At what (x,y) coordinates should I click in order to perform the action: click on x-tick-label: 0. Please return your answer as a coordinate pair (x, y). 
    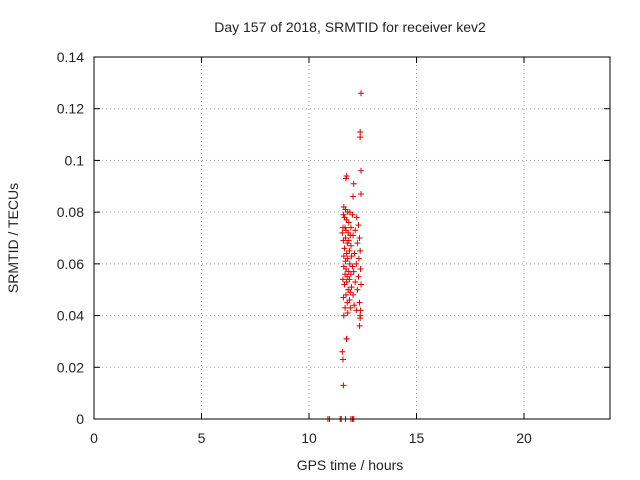
    Looking at the image, I should click on (94, 438).